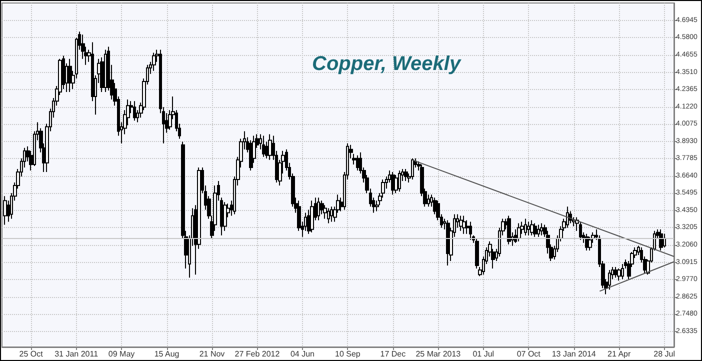  What do you see at coordinates (212, 354) in the screenshot?
I see `x-tick-label: 21 Nov` at bounding box center [212, 354].